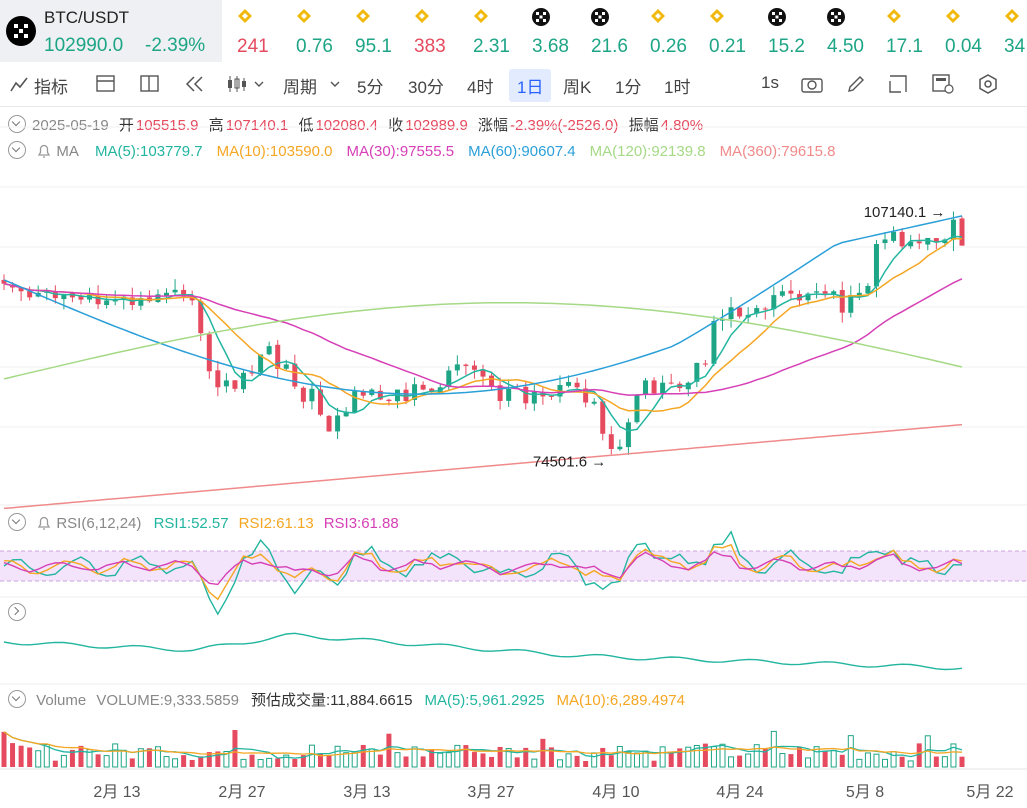 This screenshot has width=1027, height=808. What do you see at coordinates (643, 125) in the screenshot?
I see `amp-label: 振幅` at bounding box center [643, 125].